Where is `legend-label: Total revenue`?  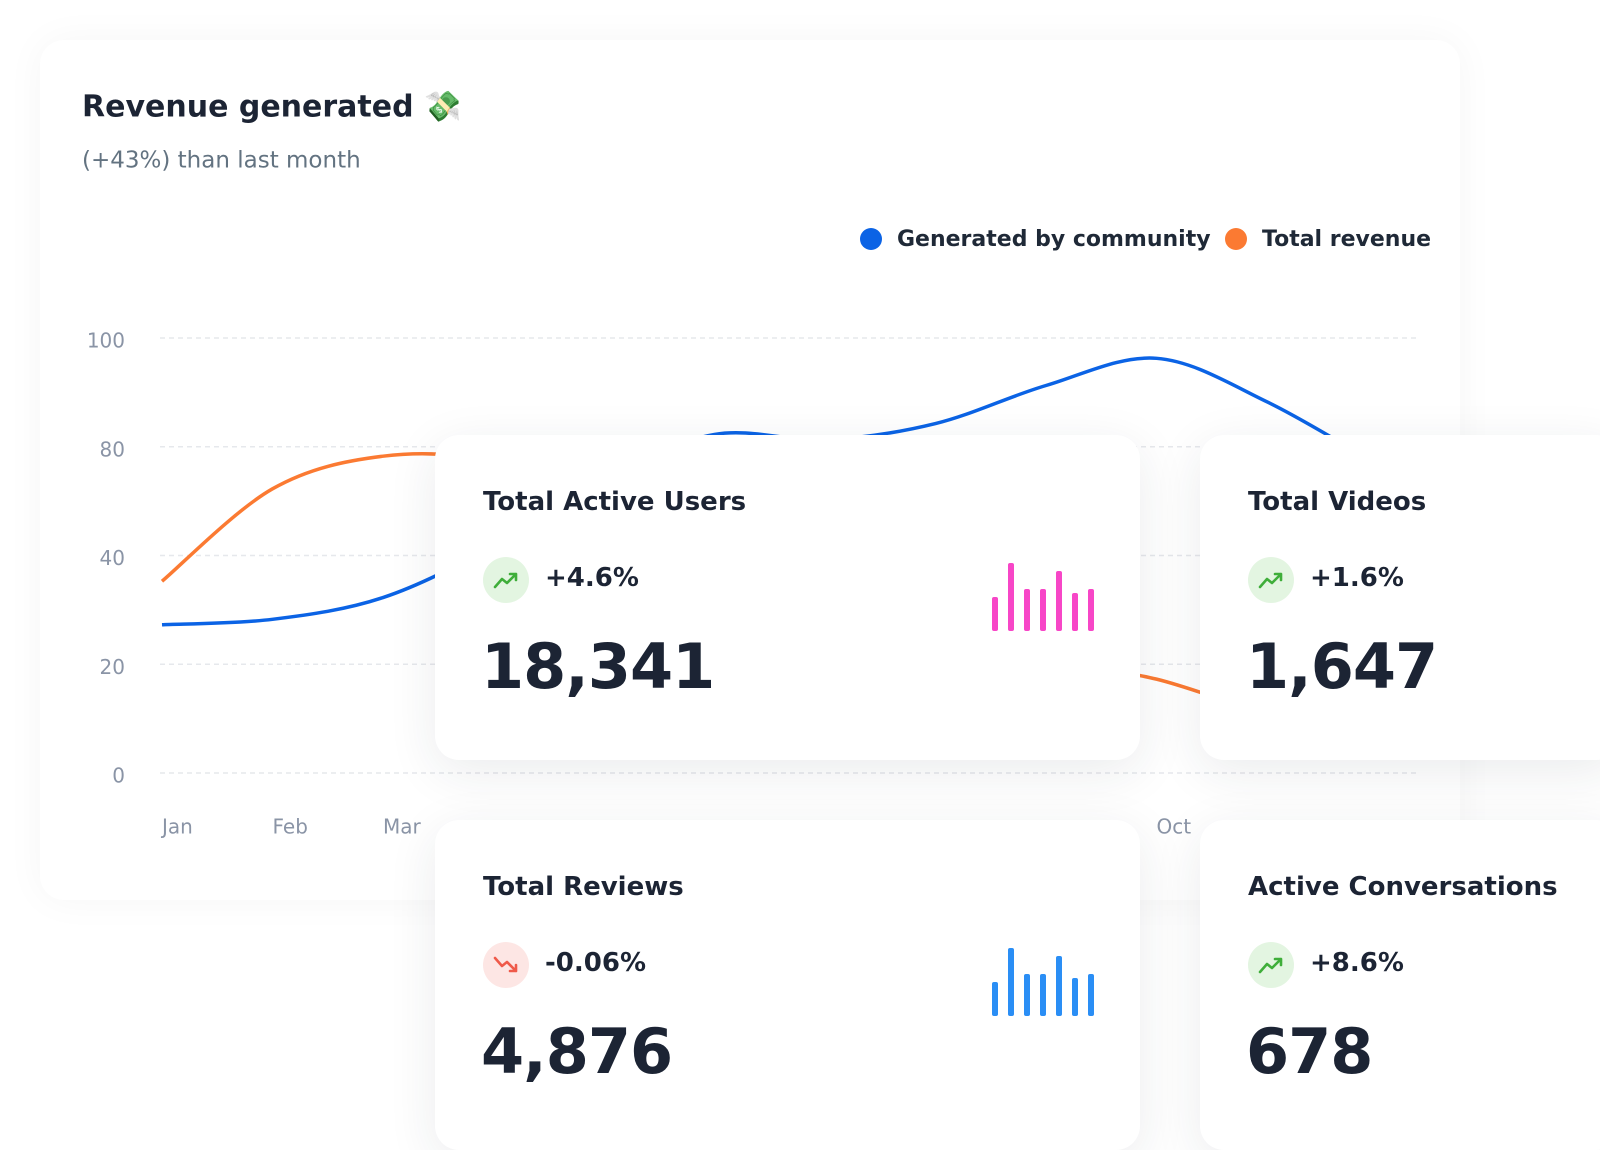 legend-label: Total revenue is located at coordinates (1346, 239).